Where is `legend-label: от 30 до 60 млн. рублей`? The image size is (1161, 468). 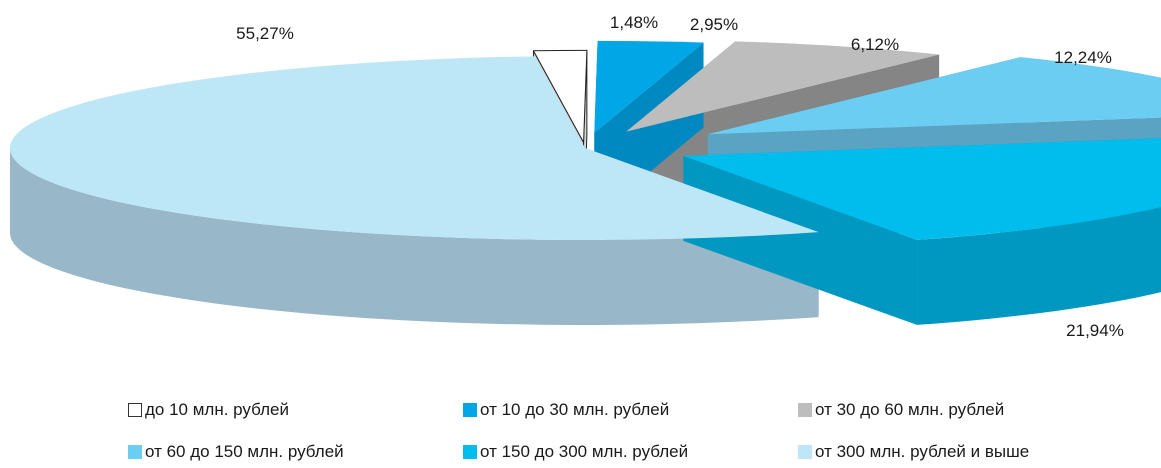
legend-label: от 30 до 60 млн. рублей is located at coordinates (910, 409).